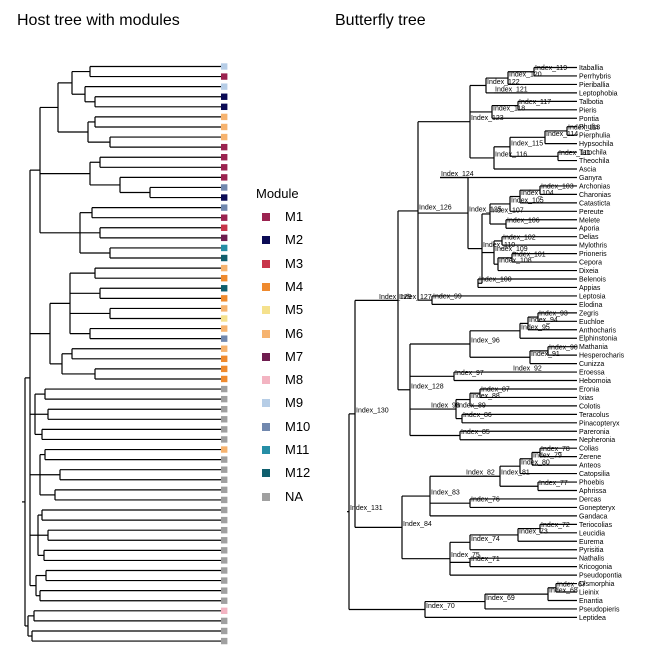 Image resolution: width=672 pixels, height=672 pixels. Describe the element at coordinates (589, 449) in the screenshot. I see `butterfly-tip-label: Colias` at that location.